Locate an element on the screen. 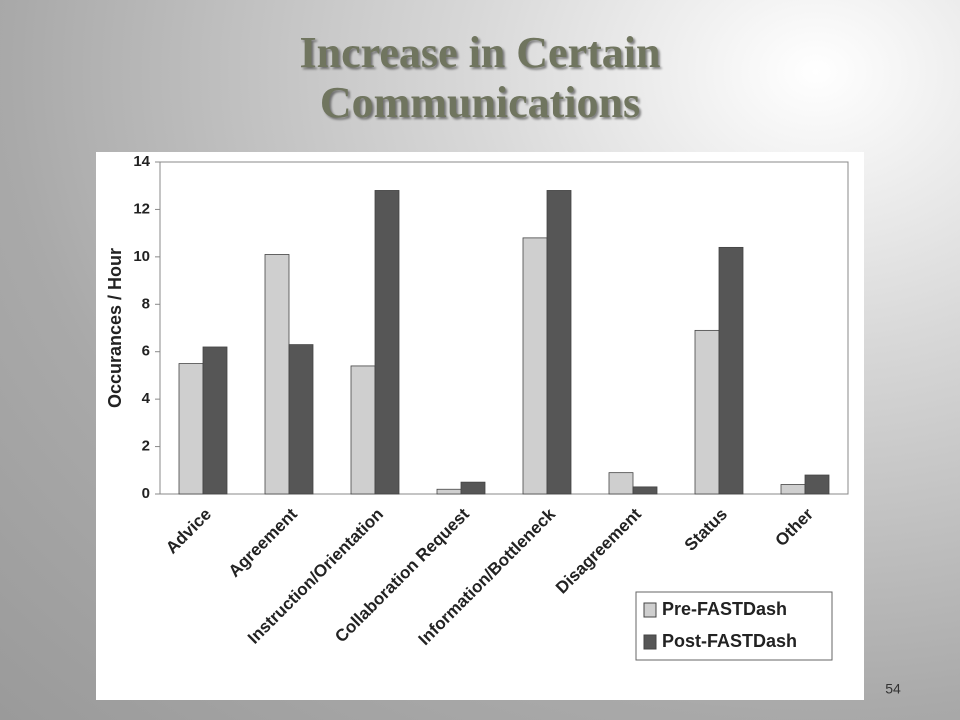 This screenshot has width=960, height=720. y-tick-label: 8 is located at coordinates (146, 303).